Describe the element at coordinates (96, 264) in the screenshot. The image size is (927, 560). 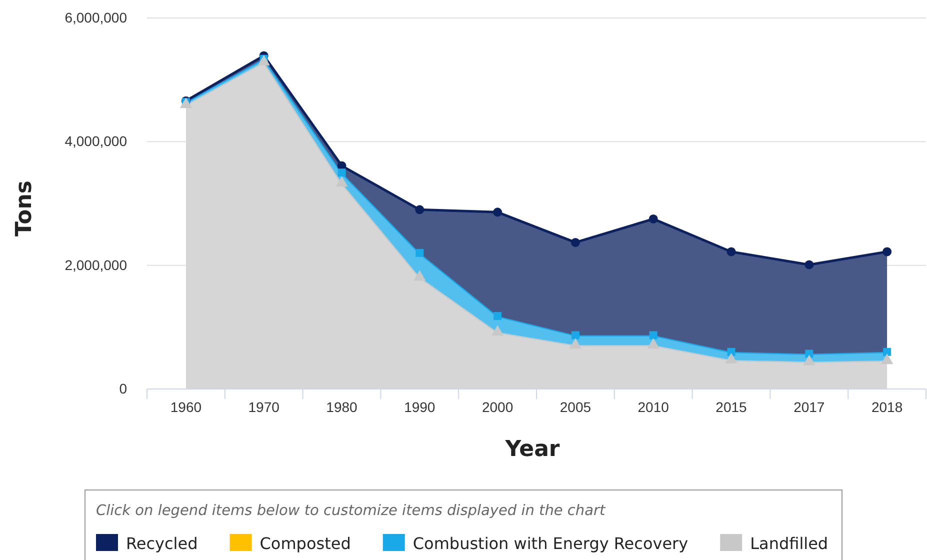
I see `y-tick-label: 2,000,000` at that location.